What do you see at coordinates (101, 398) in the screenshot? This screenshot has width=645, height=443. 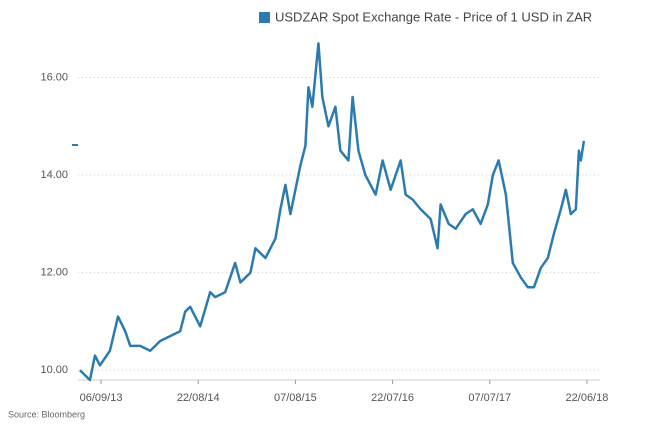 I see `x-tick-label: 06/09/13` at bounding box center [101, 398].